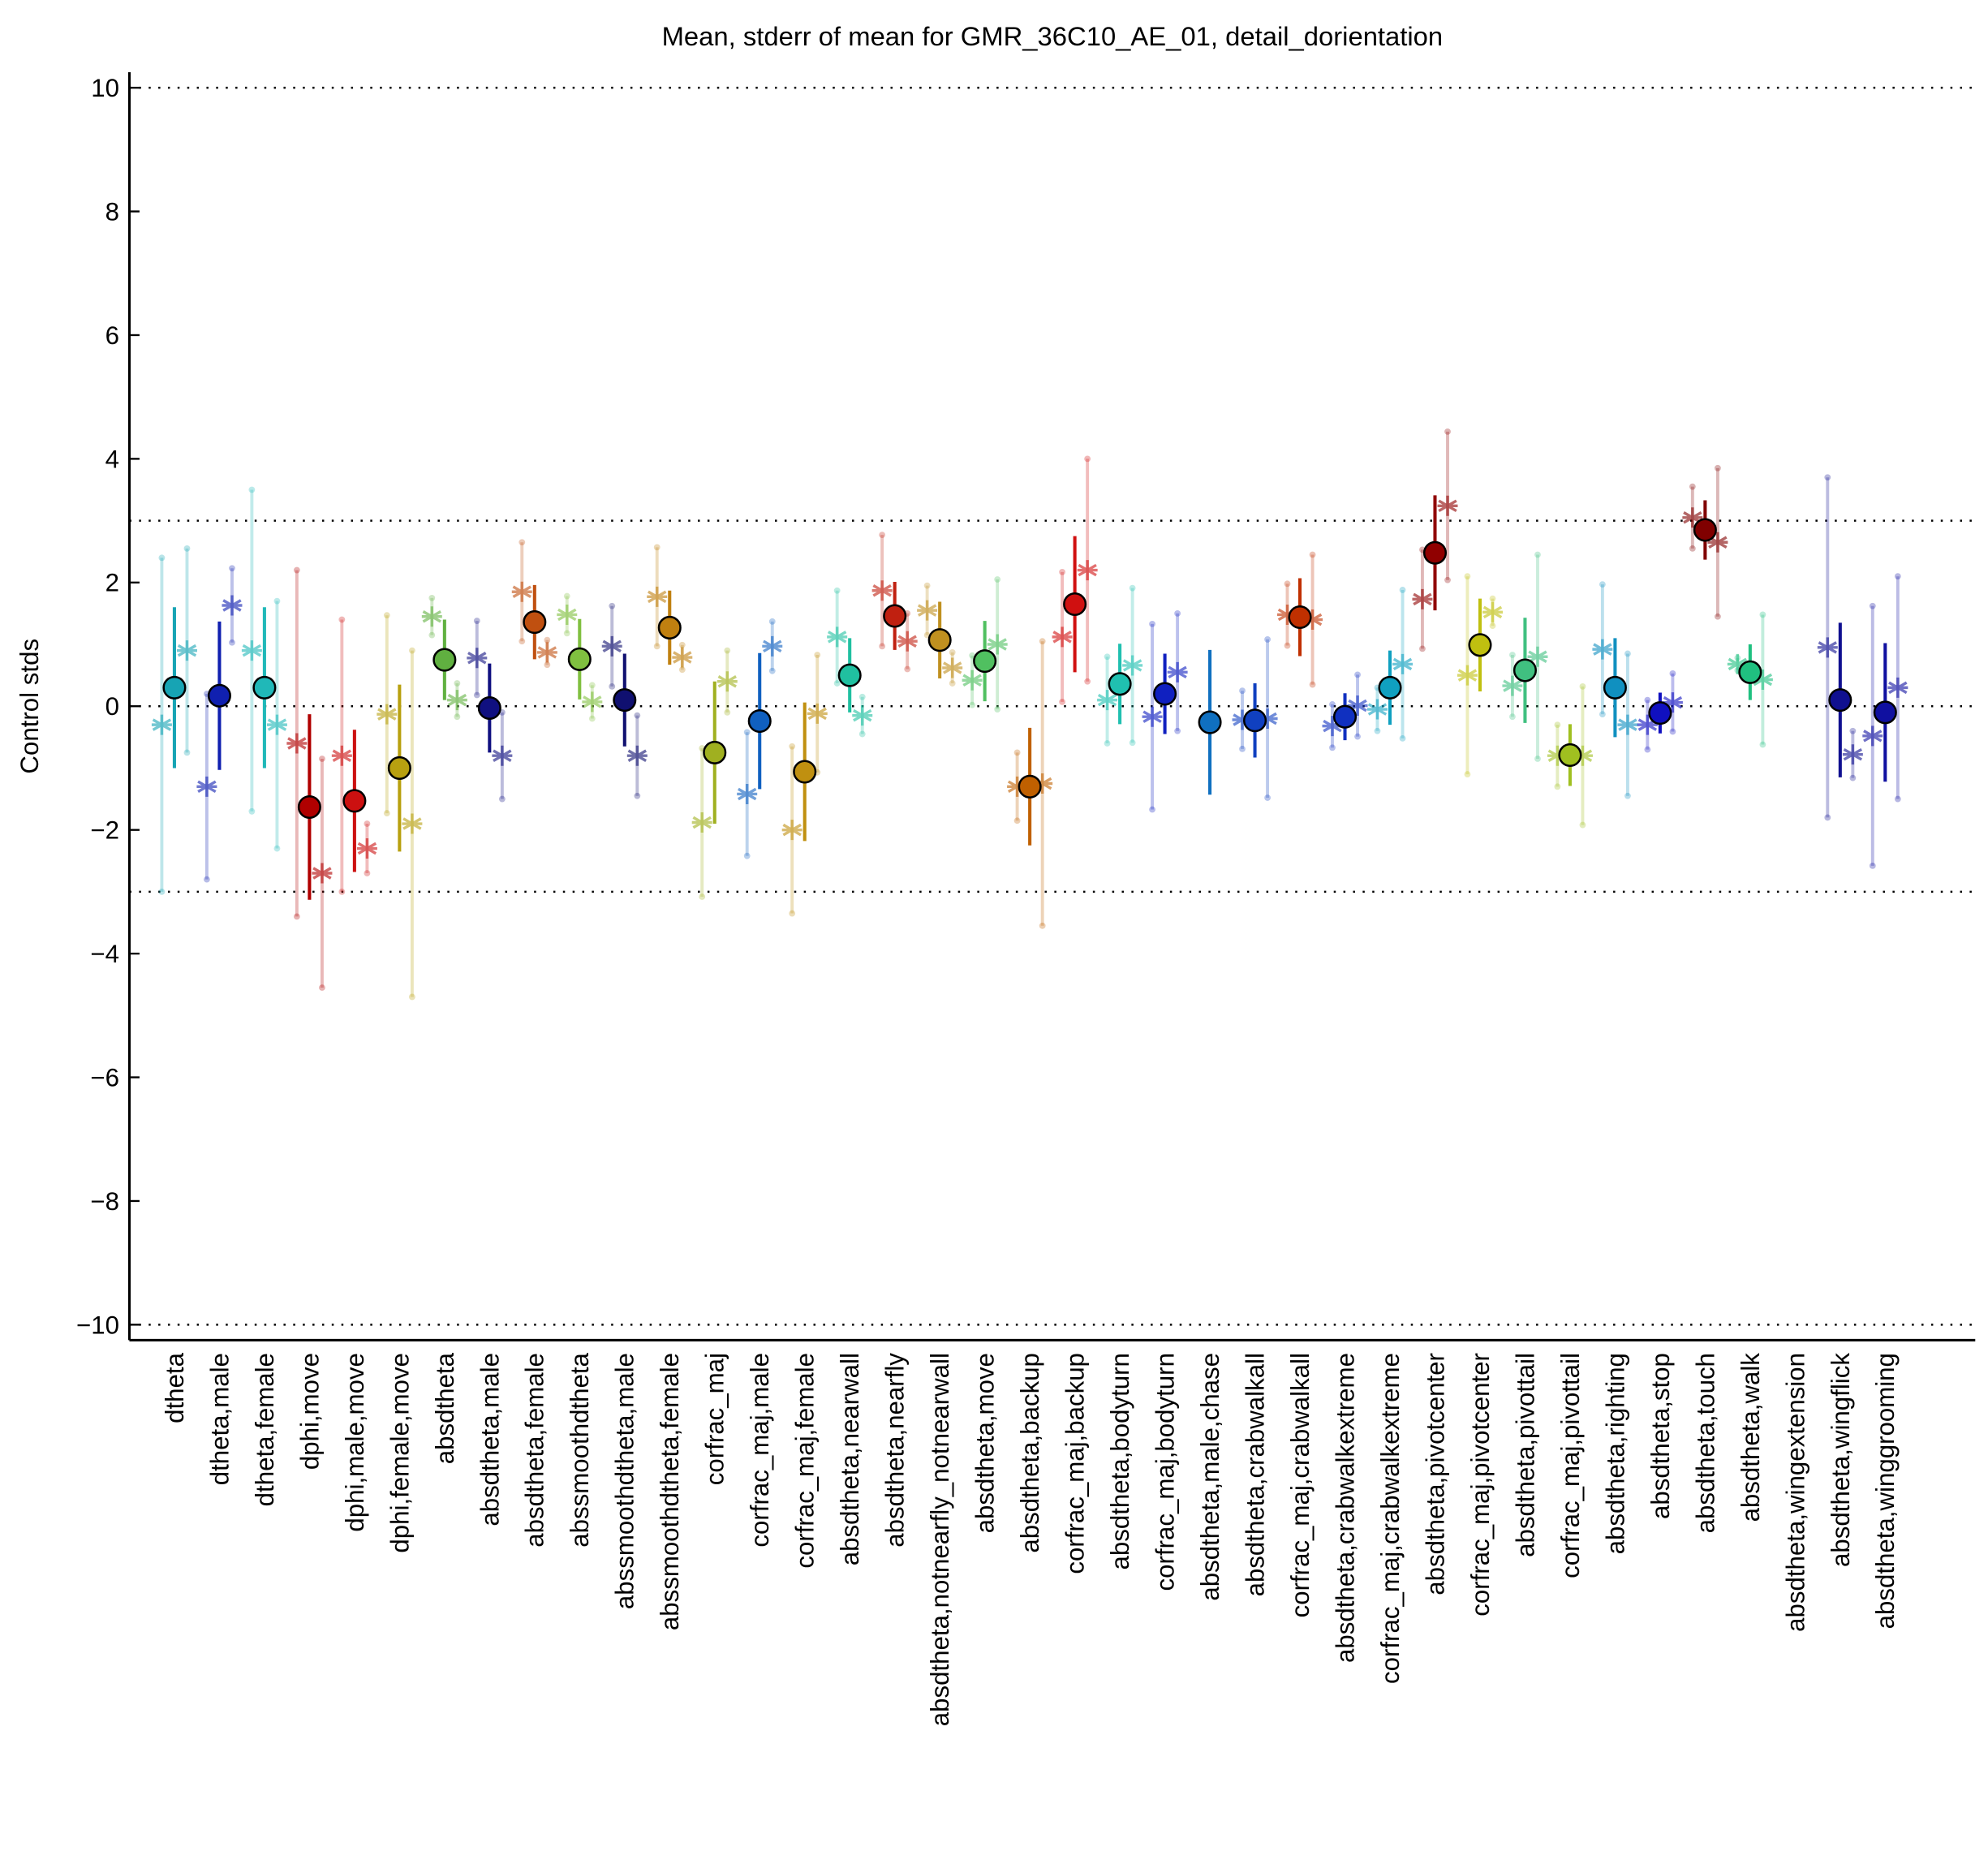 This screenshot has height=1860, width=1988. Describe the element at coordinates (1345, 1508) in the screenshot. I see `x-tick-label: absdtheta,crabwalkextreme` at that location.